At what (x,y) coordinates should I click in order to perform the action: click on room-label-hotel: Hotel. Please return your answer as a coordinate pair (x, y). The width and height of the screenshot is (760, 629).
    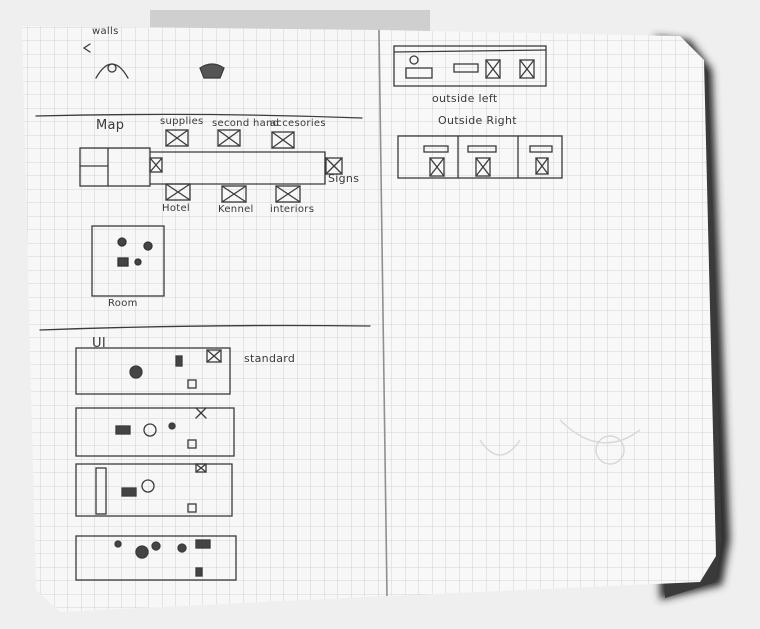
    Looking at the image, I should click on (176, 208).